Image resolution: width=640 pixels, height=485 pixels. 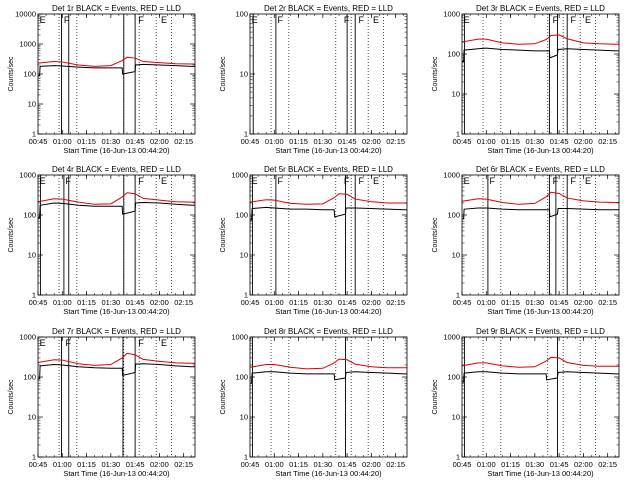 What do you see at coordinates (328, 169) in the screenshot?
I see `chart-title: Det 5r BLACK = Events, RED = LLD` at bounding box center [328, 169].